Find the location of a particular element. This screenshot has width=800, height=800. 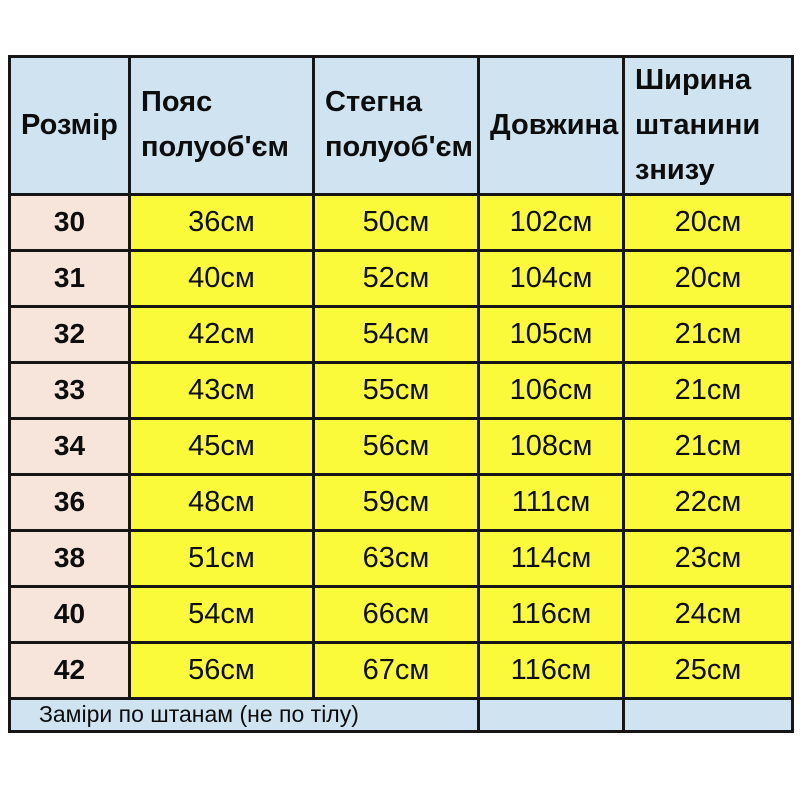

hips-value-cell: 55см is located at coordinates (396, 390).